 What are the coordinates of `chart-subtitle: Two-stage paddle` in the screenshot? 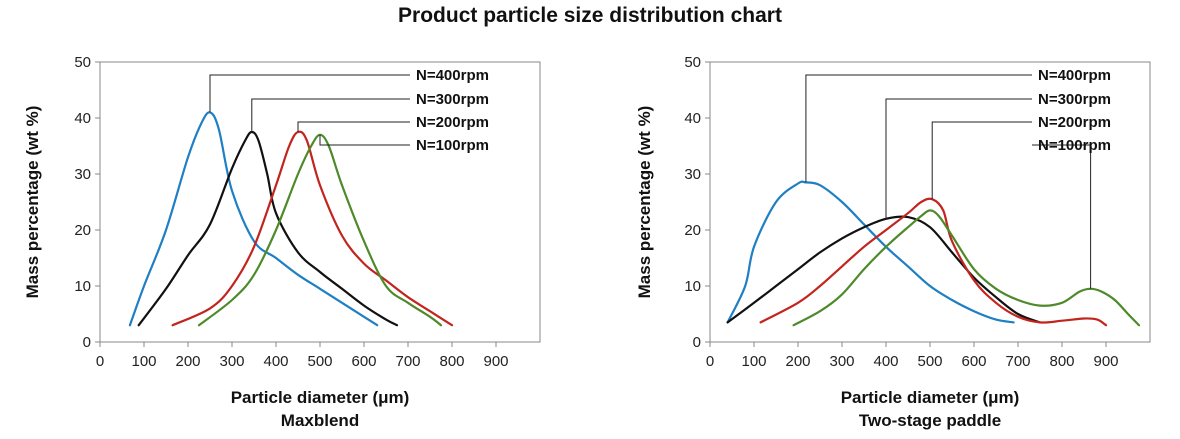 It's located at (930, 420).